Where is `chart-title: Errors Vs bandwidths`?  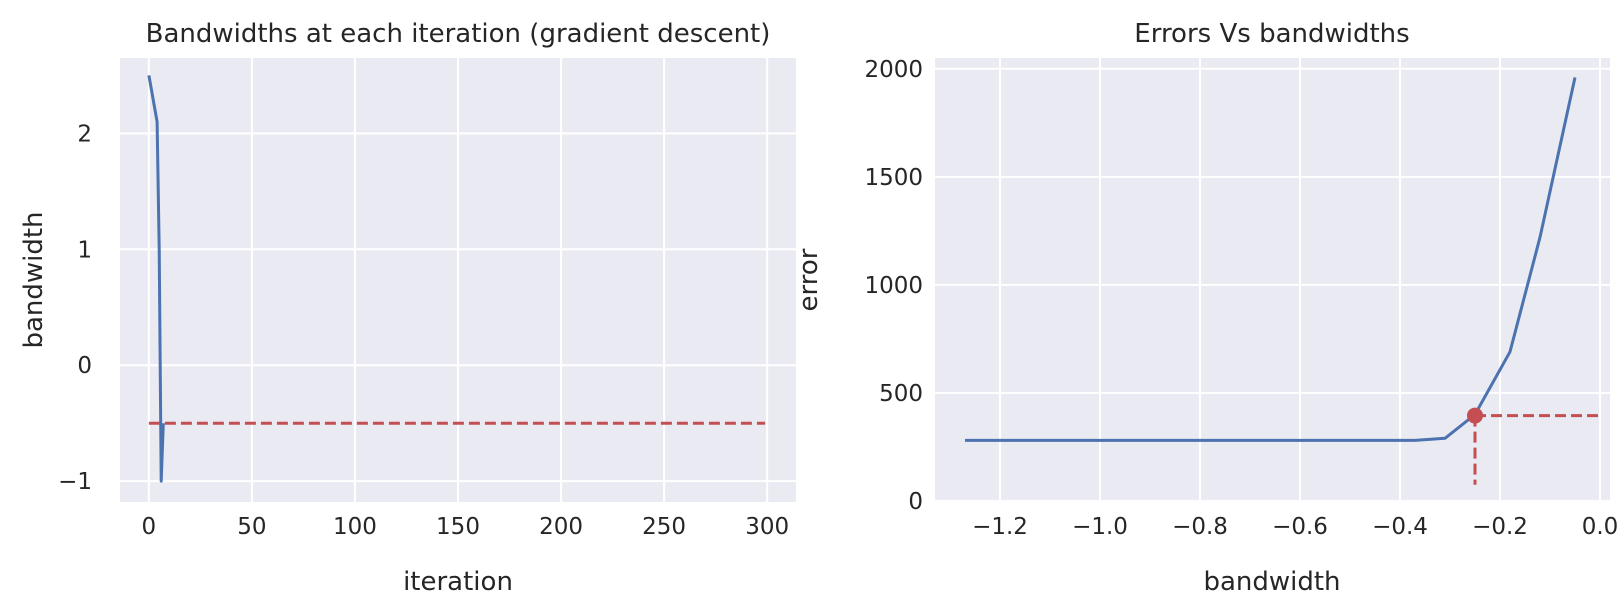 chart-title: Errors Vs bandwidths is located at coordinates (1271, 34).